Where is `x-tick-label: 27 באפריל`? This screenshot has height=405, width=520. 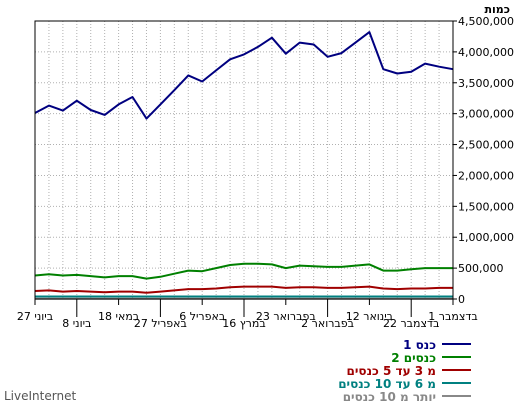 x-tick-label: 27 באפריל is located at coordinates (160, 323).